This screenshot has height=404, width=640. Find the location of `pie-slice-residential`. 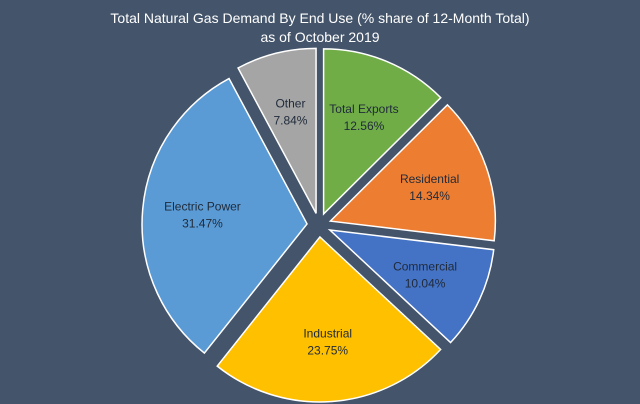

pie-slice-residential is located at coordinates (412, 172).